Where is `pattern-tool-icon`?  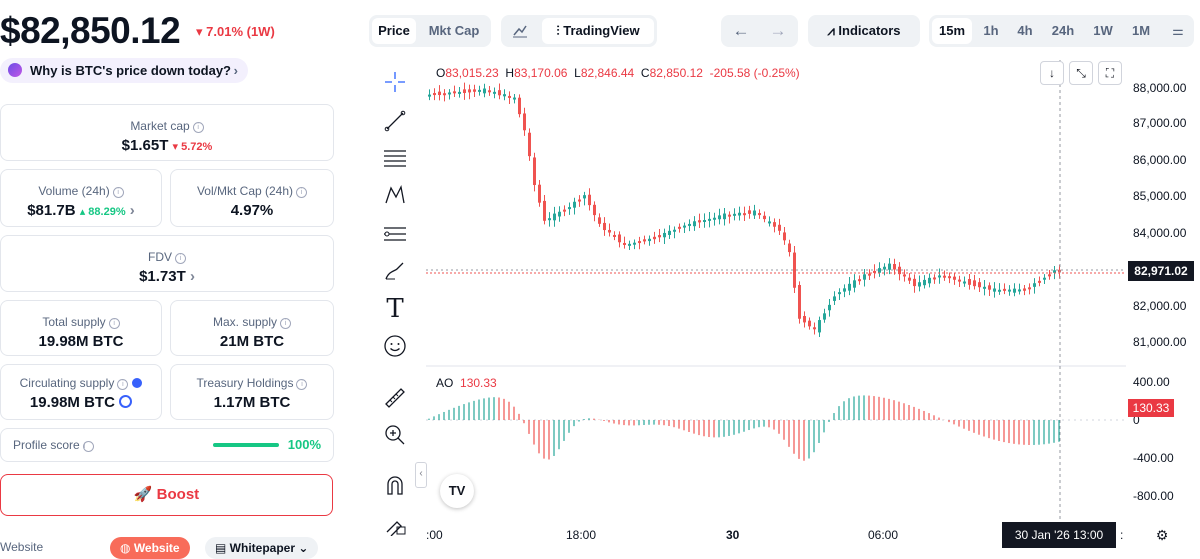 pattern-tool-icon is located at coordinates (395, 195).